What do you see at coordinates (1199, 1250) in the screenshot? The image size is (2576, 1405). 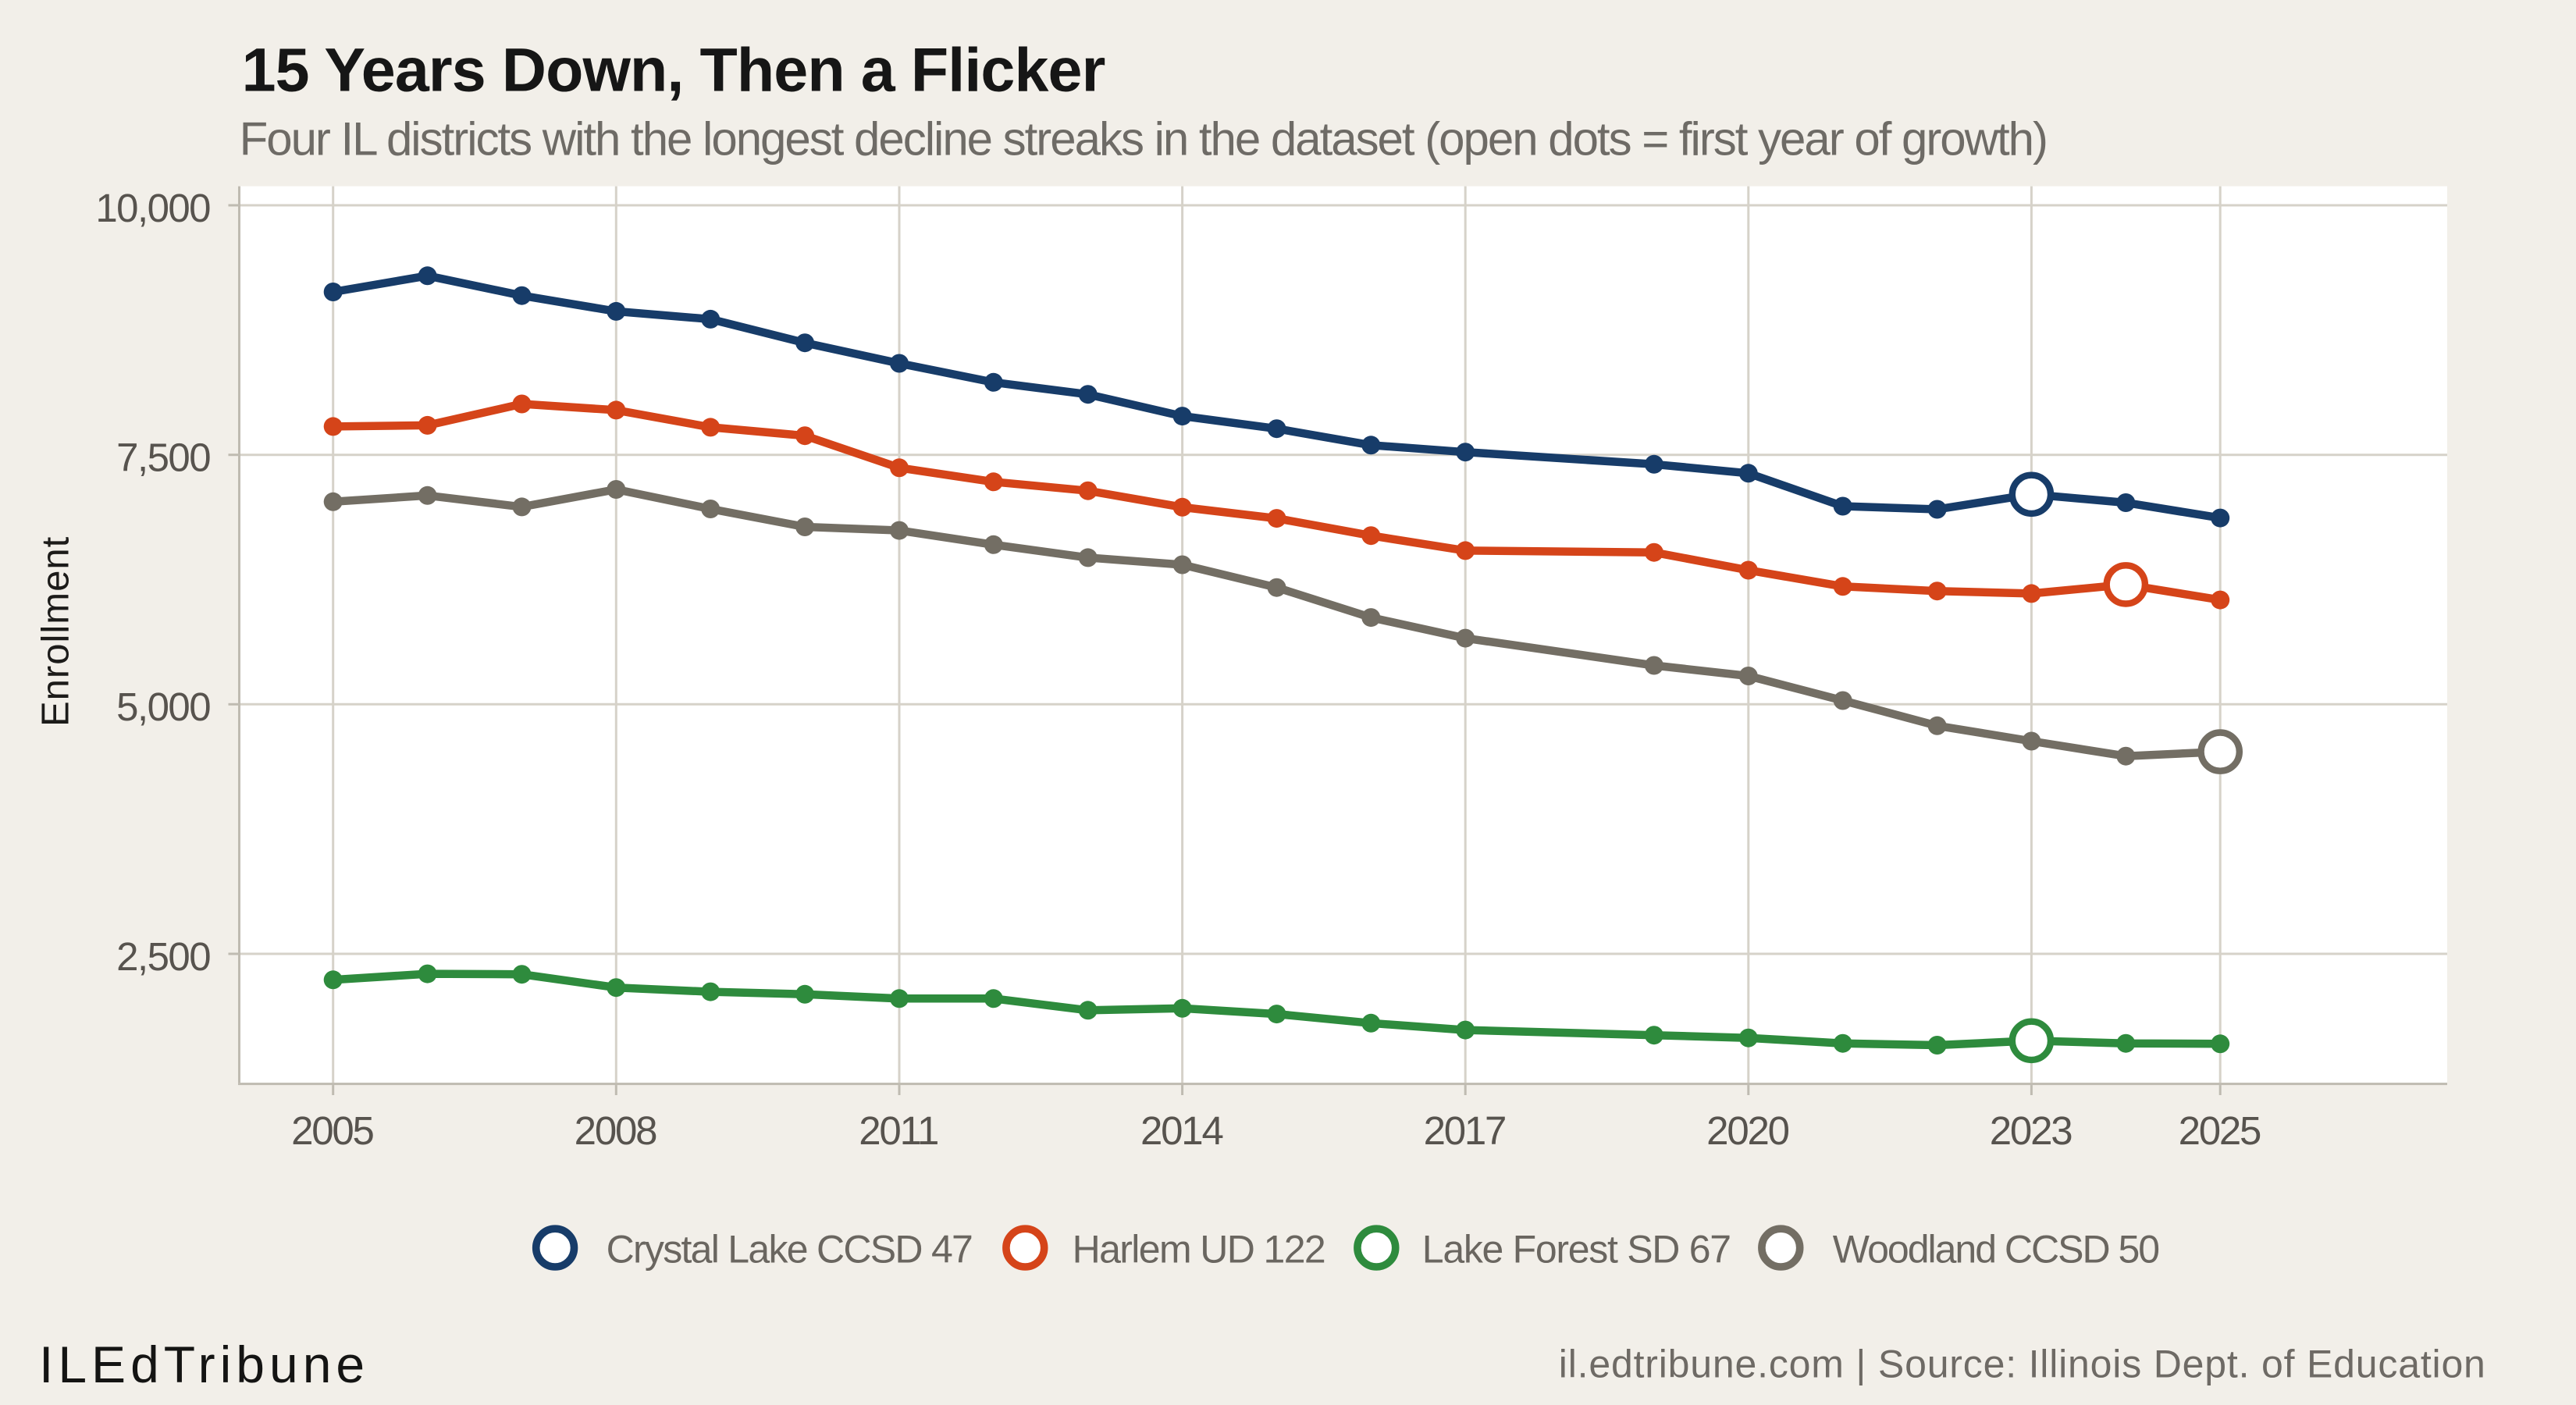 I see `svg-text: Harlem UD 122` at bounding box center [1199, 1250].